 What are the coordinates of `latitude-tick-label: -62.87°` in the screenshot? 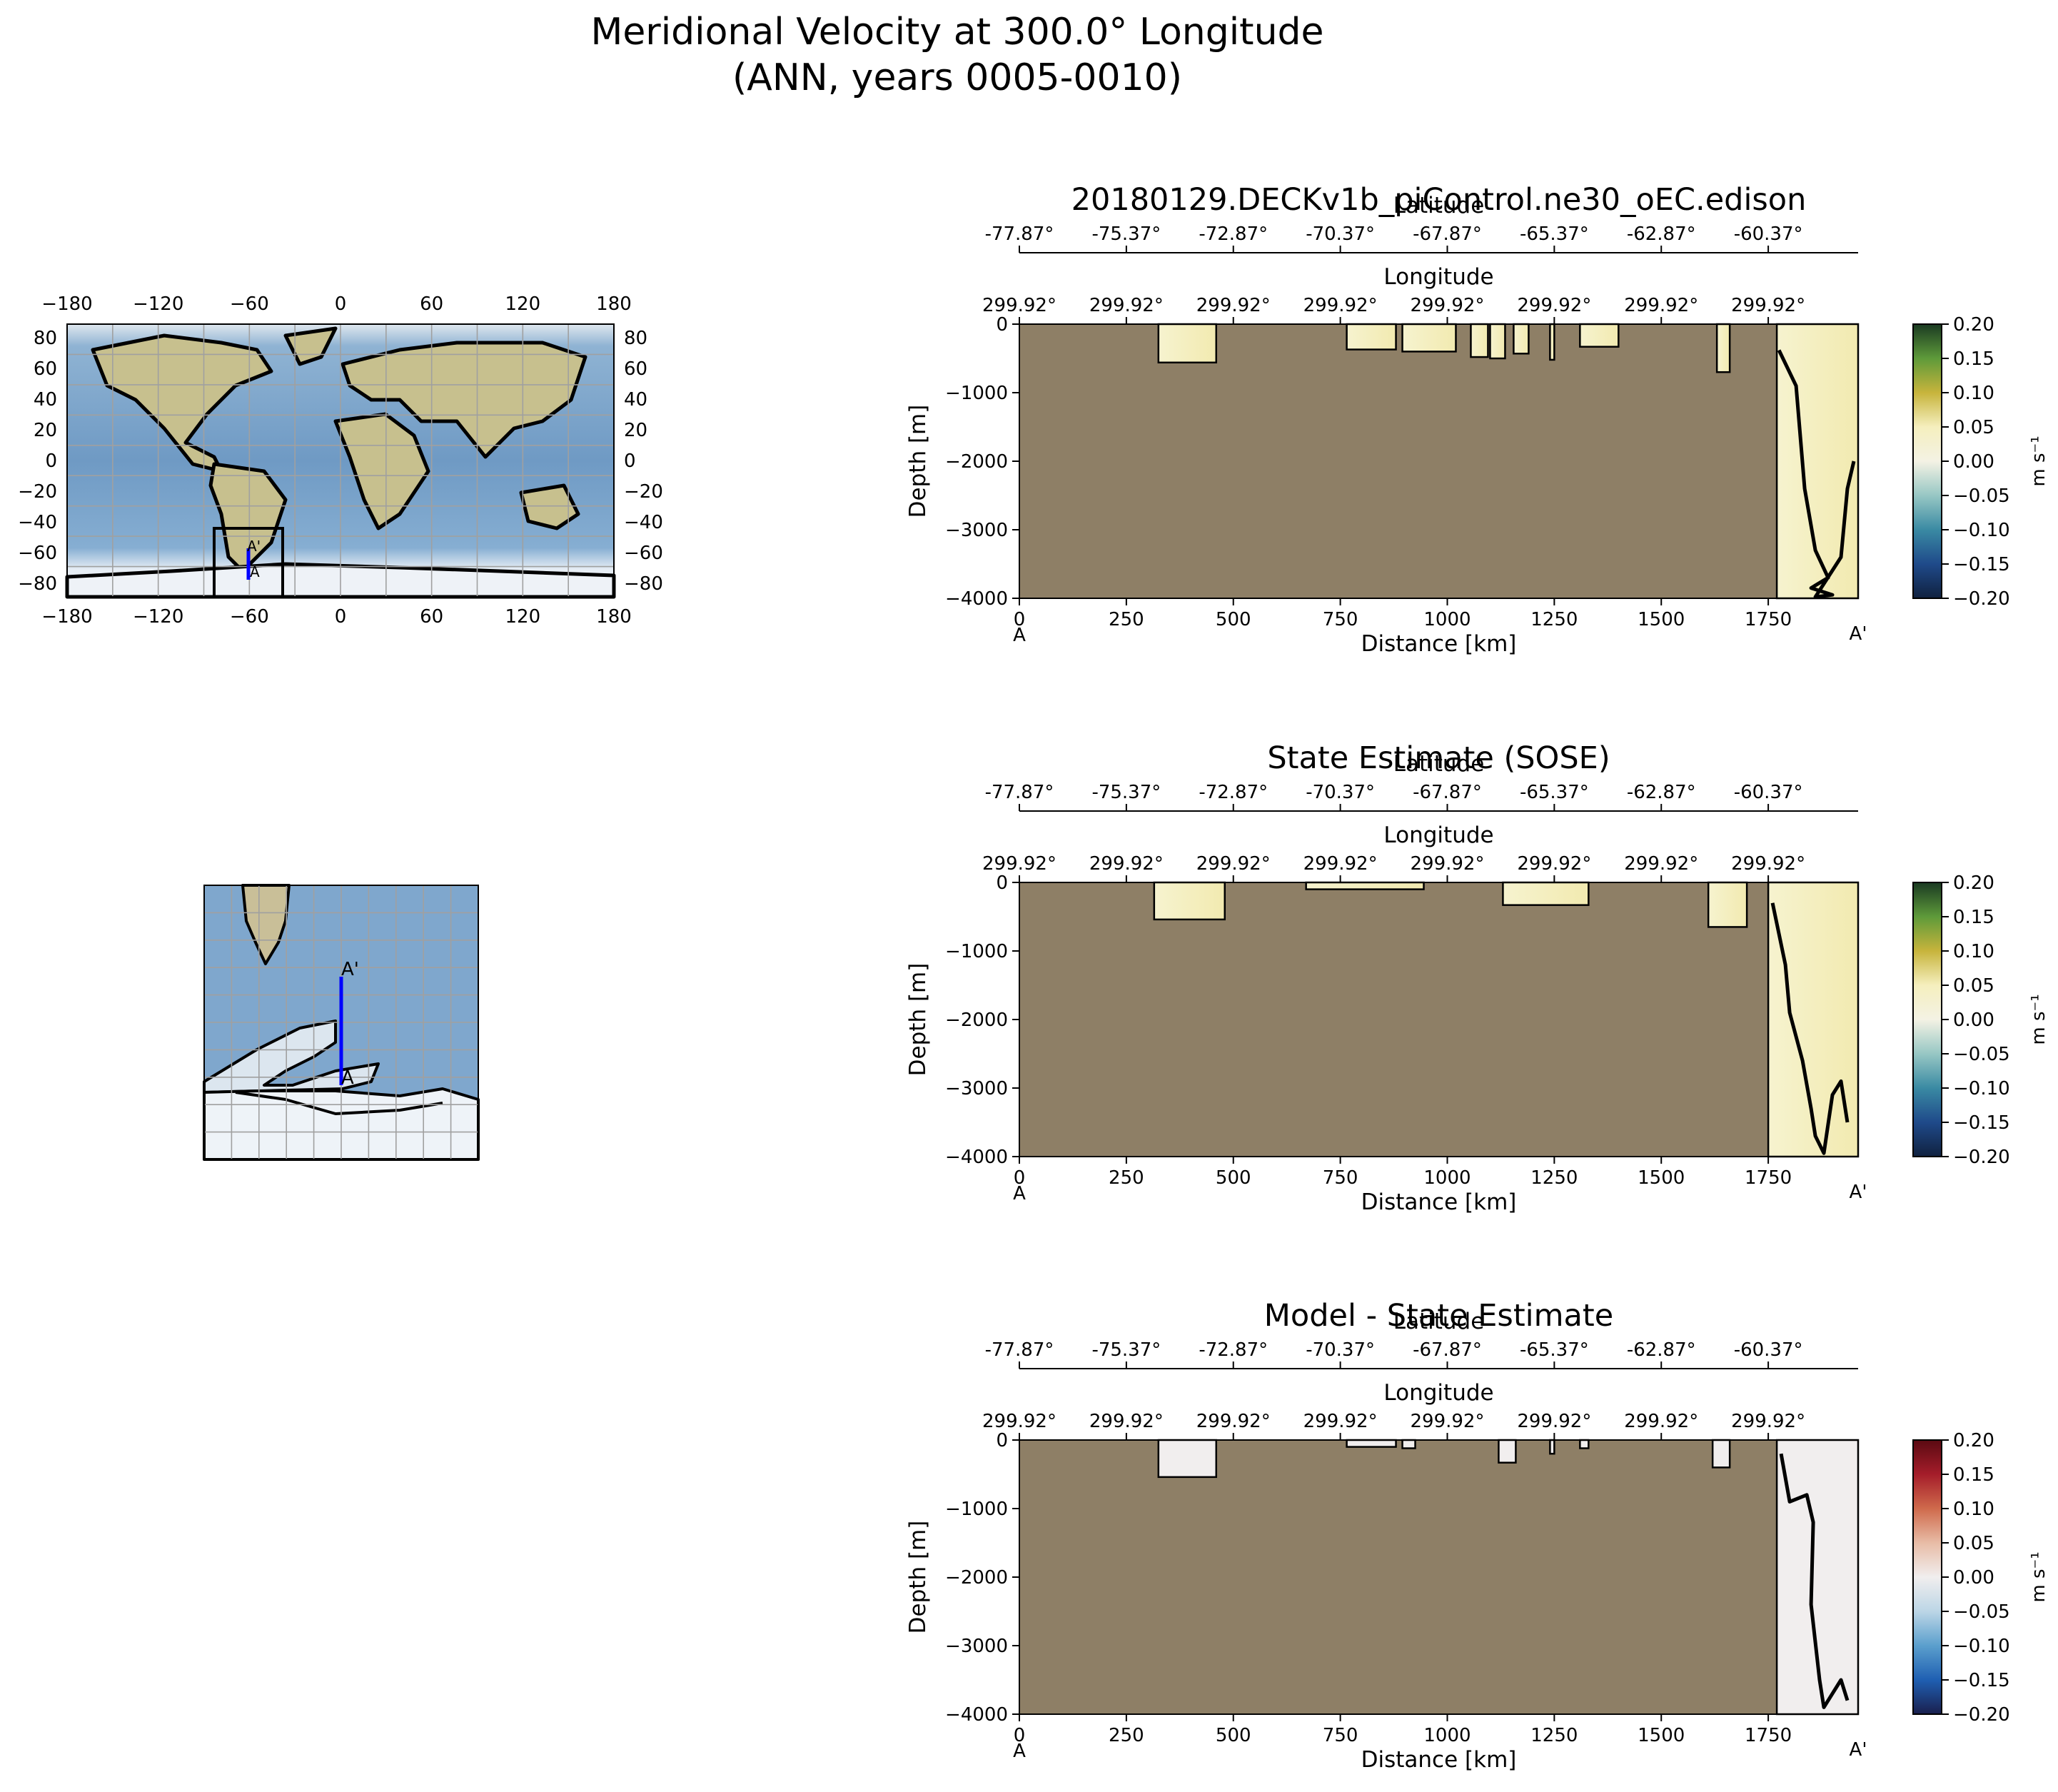 It's located at (1661, 234).